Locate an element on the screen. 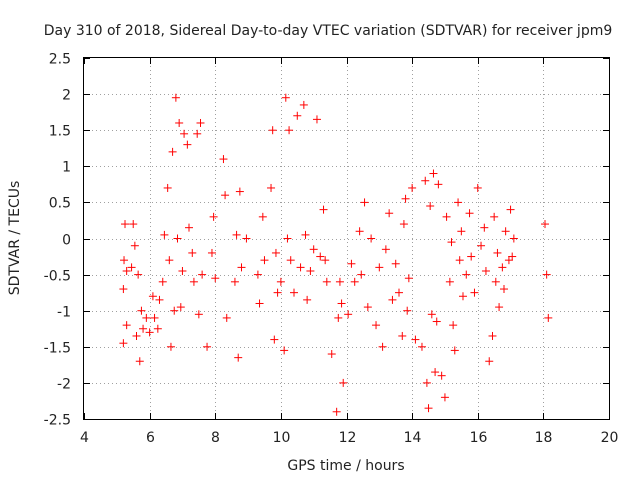 The height and width of the screenshot is (480, 640). y-tick-label: -1 is located at coordinates (64, 313).